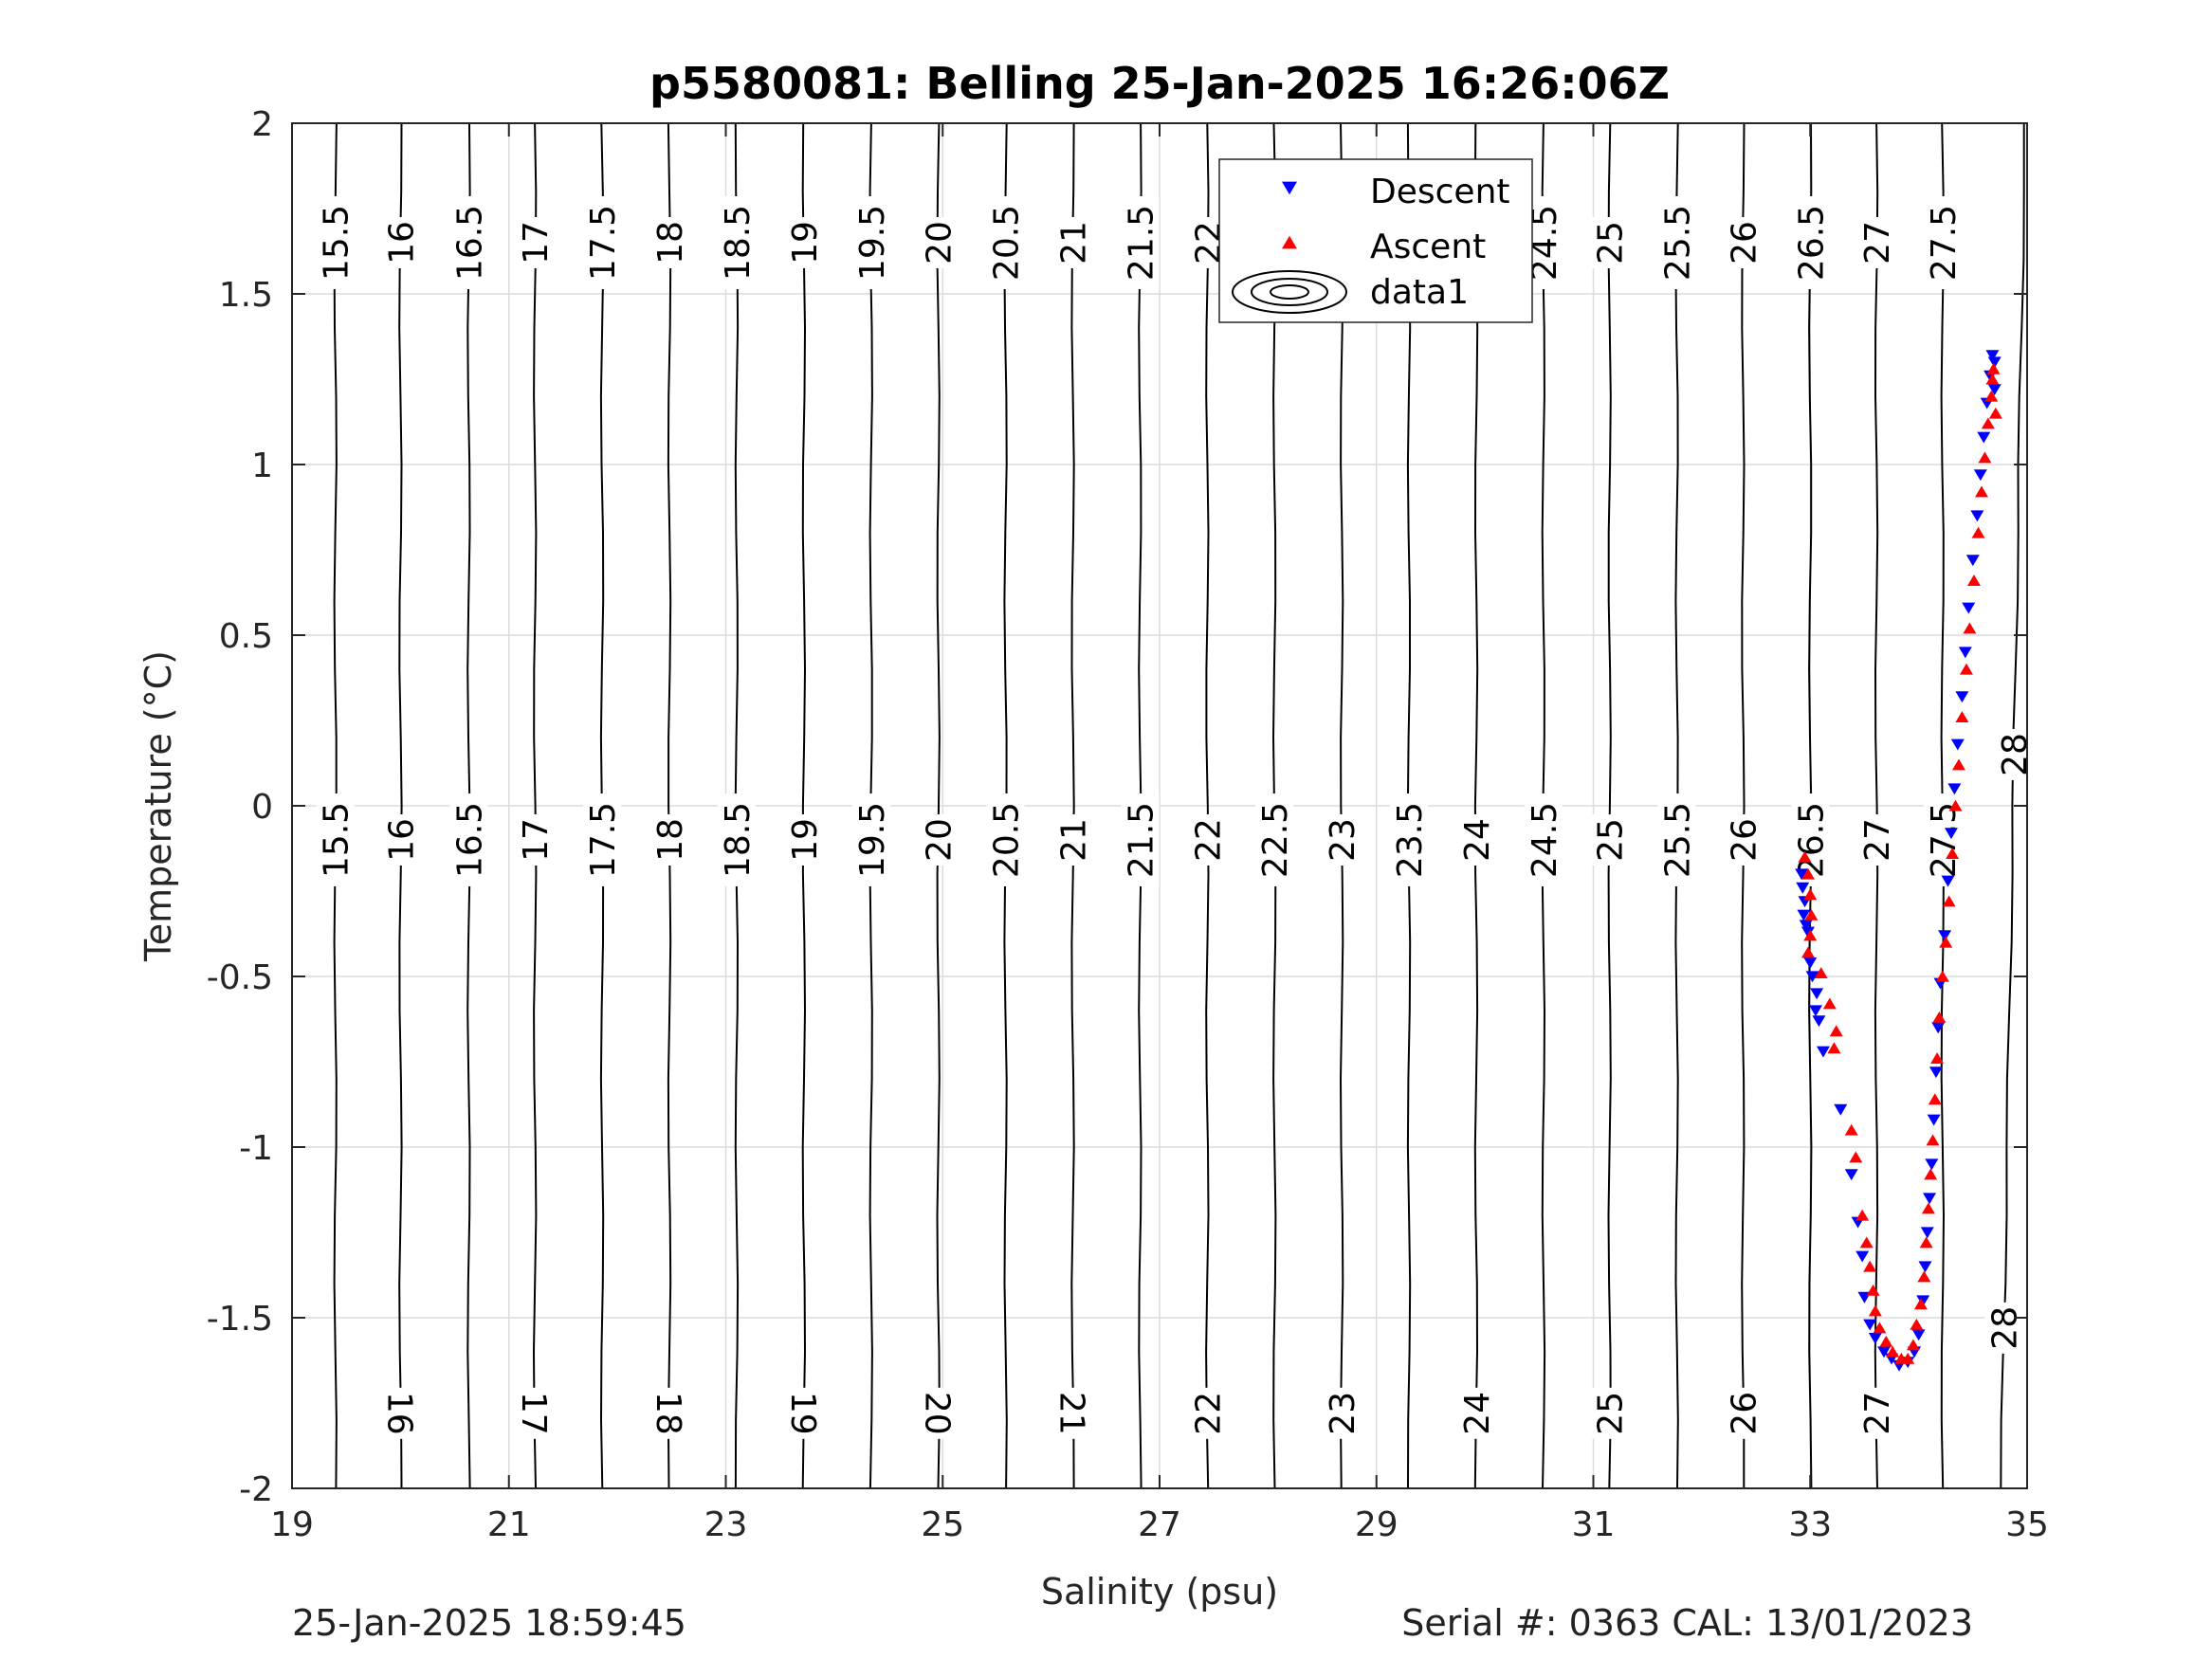 Image resolution: width=2212 pixels, height=1659 pixels. Describe the element at coordinates (509, 1524) in the screenshot. I see `x-tick-label: 21` at that location.